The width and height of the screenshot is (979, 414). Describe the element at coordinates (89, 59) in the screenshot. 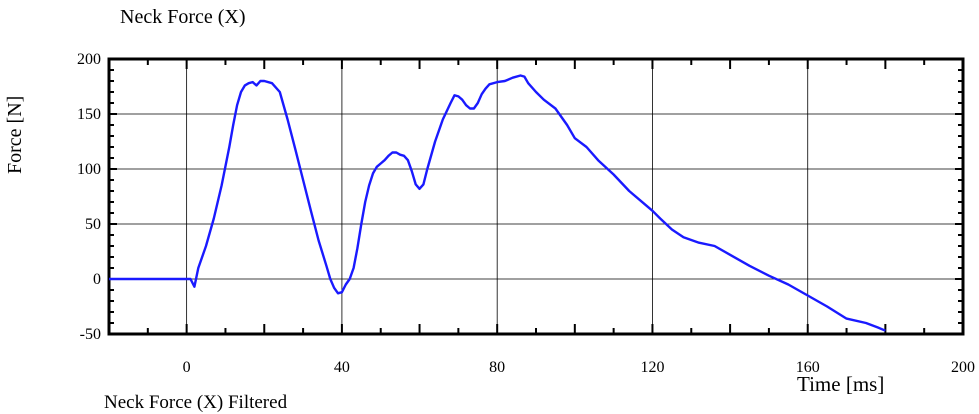

I see `y-tick-label: 200` at that location.